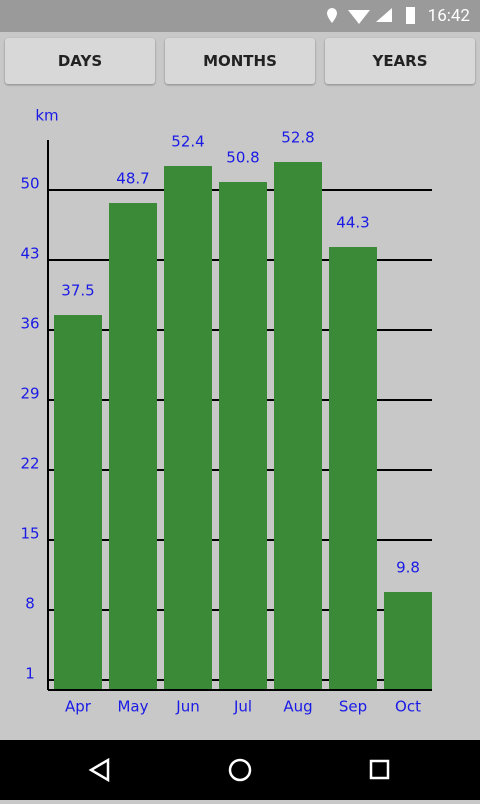  I want to click on y-tick-label: 43, so click(29, 254).